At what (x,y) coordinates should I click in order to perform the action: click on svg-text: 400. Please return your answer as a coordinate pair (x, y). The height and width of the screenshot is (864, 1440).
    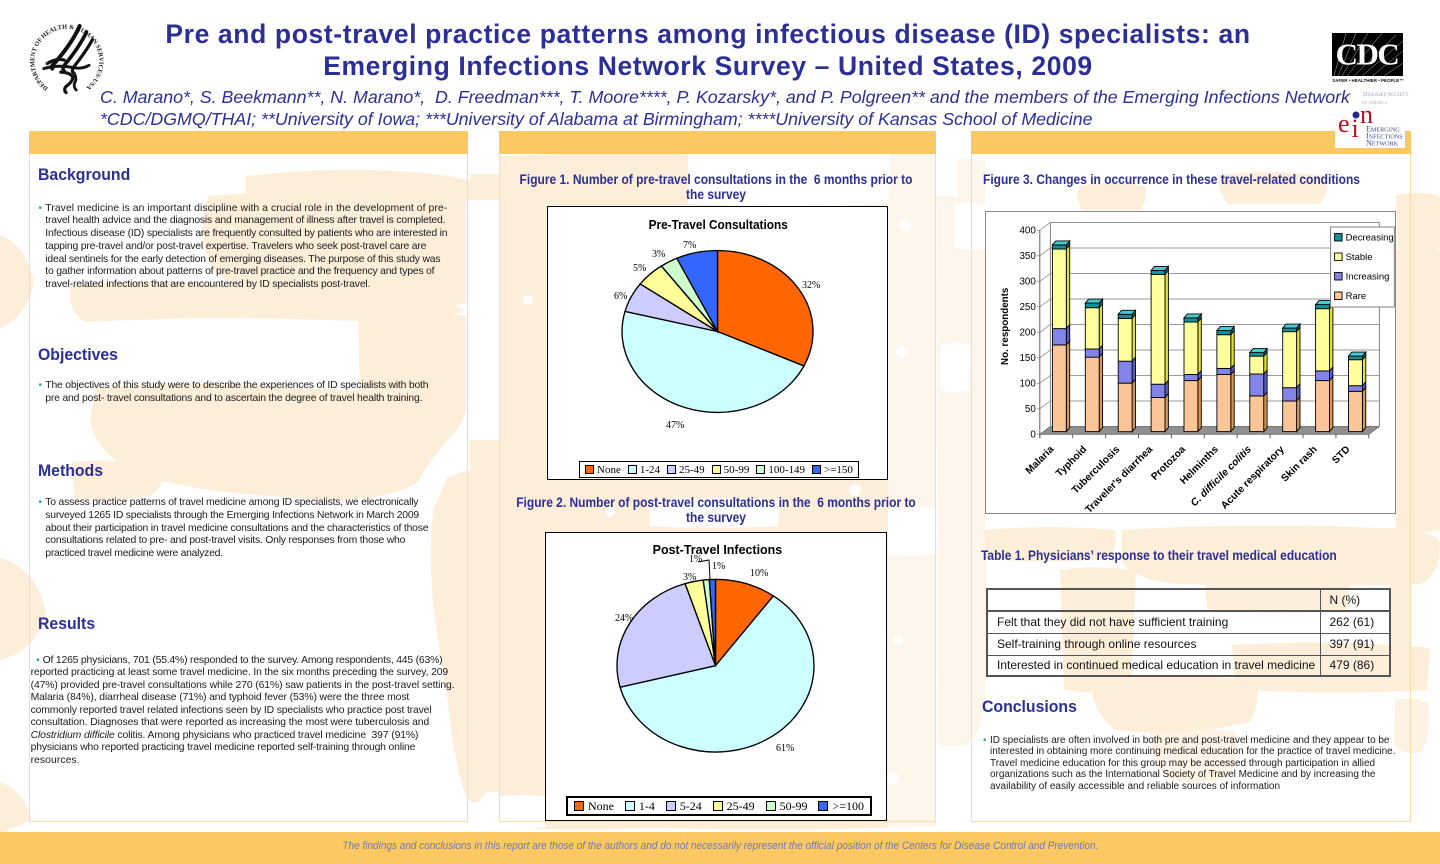
    Looking at the image, I should click on (1027, 231).